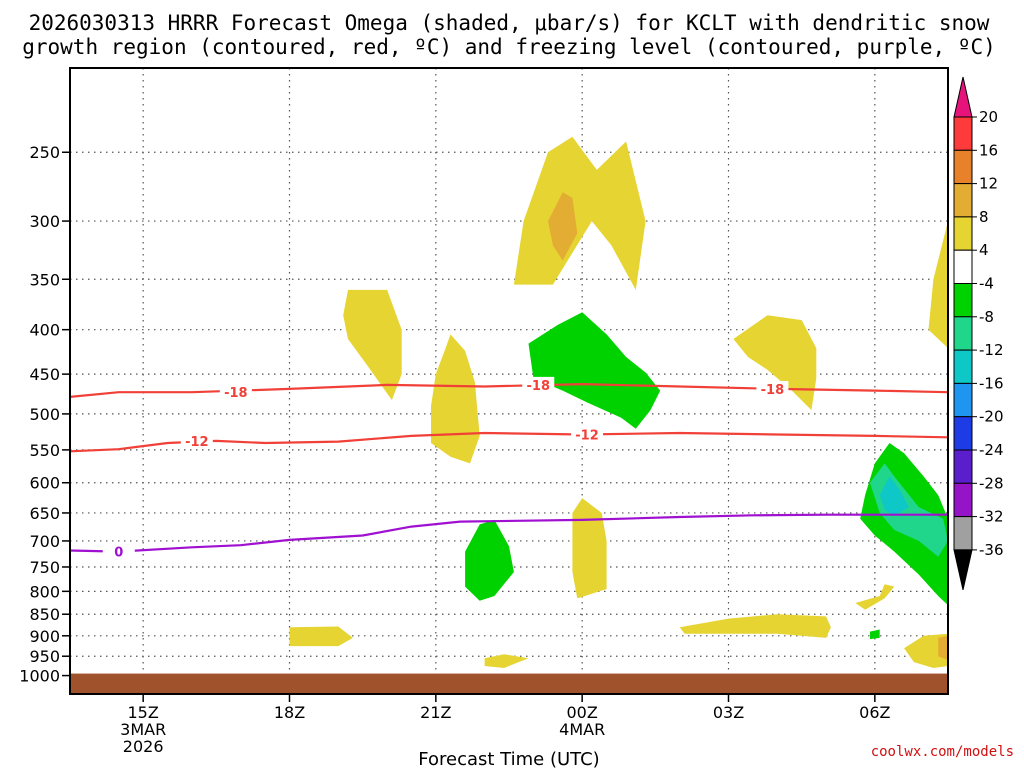 The width and height of the screenshot is (1024, 768). What do you see at coordinates (874, 712) in the screenshot?
I see `x-tick-label: 06Z` at bounding box center [874, 712].